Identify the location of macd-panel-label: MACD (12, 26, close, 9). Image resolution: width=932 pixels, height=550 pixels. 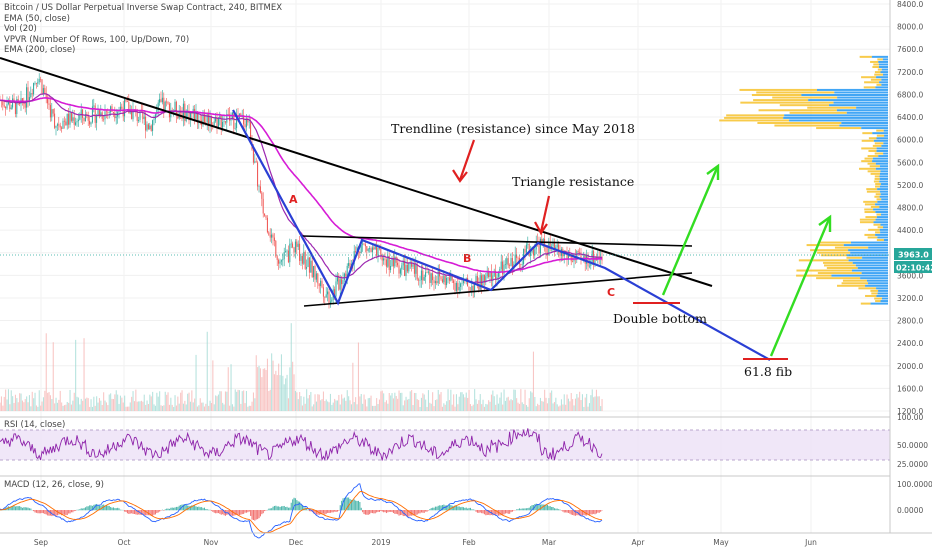
(54, 485).